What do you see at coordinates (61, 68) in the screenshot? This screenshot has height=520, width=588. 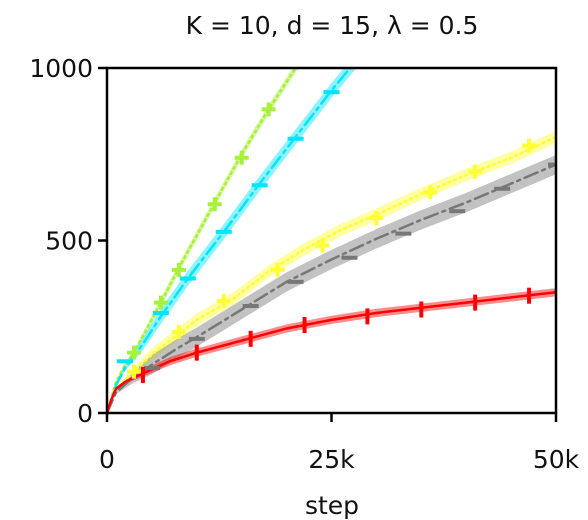 I see `y-tick-label: 1000` at bounding box center [61, 68].